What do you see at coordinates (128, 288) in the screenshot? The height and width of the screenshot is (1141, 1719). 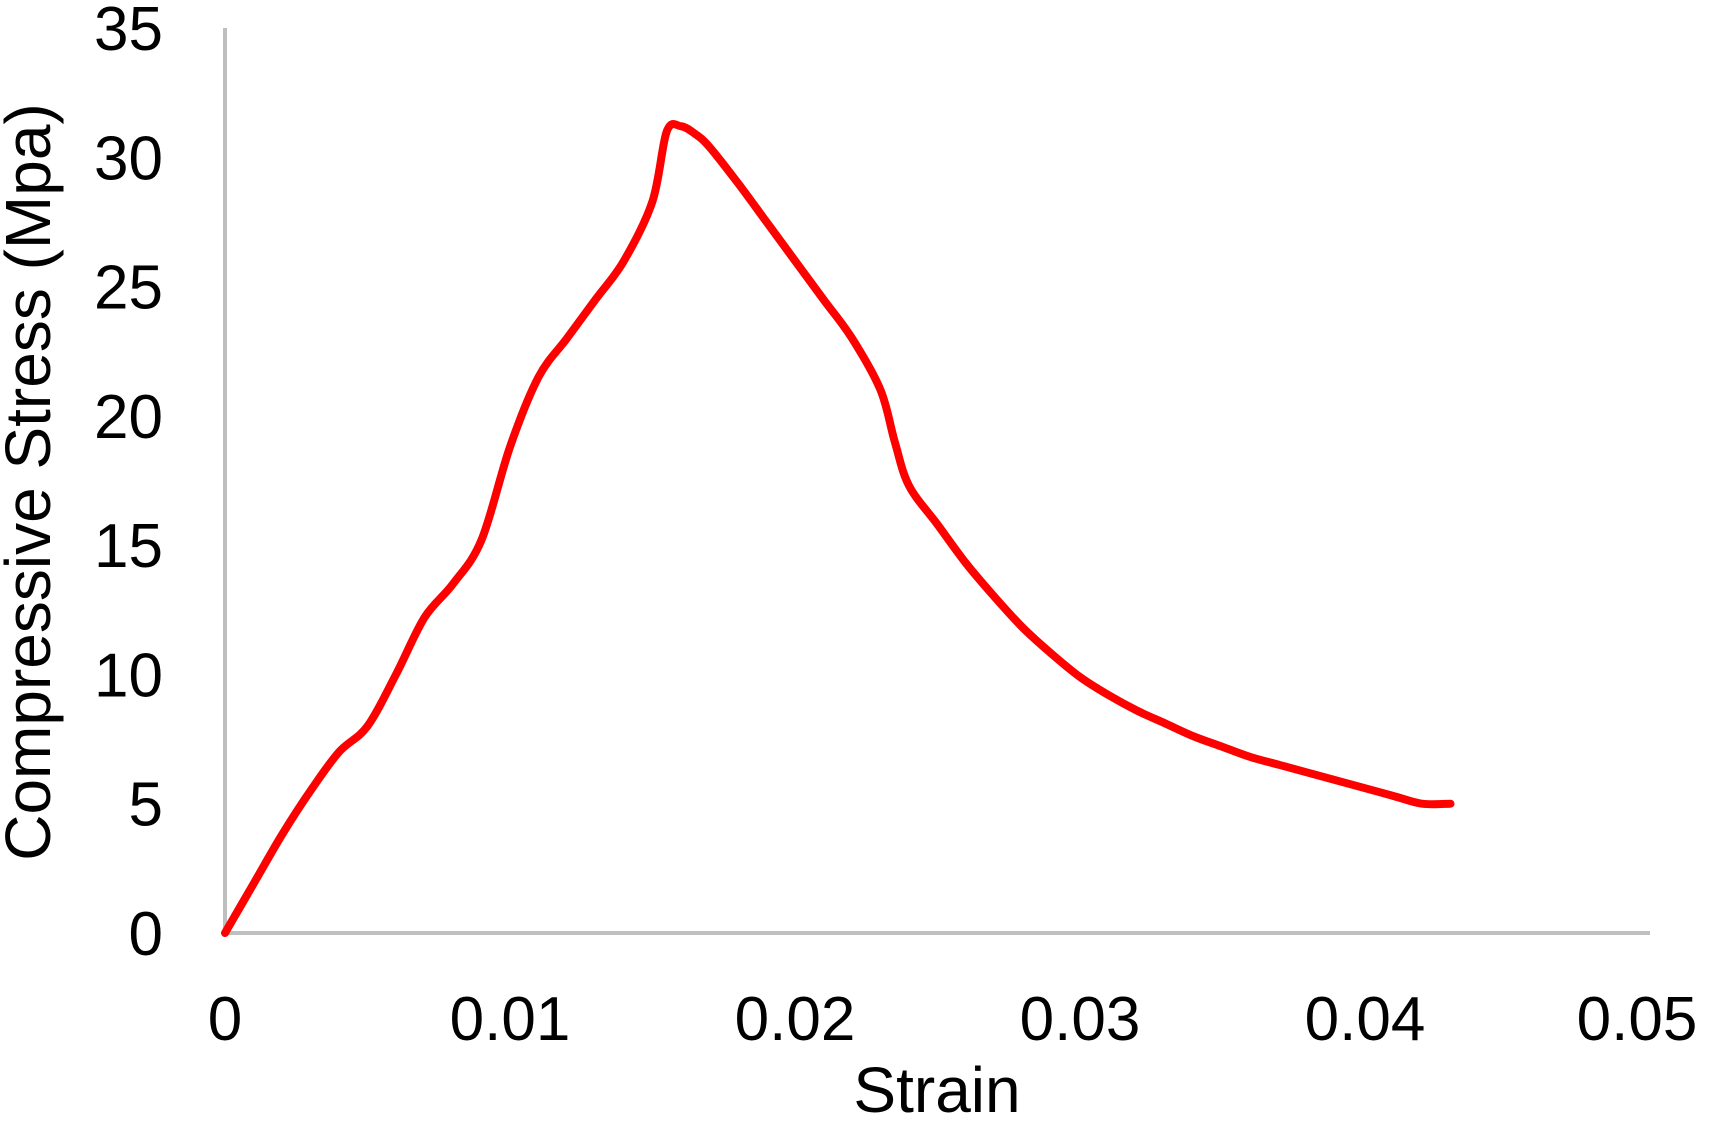 I see `y-tick-label: 25` at bounding box center [128, 288].